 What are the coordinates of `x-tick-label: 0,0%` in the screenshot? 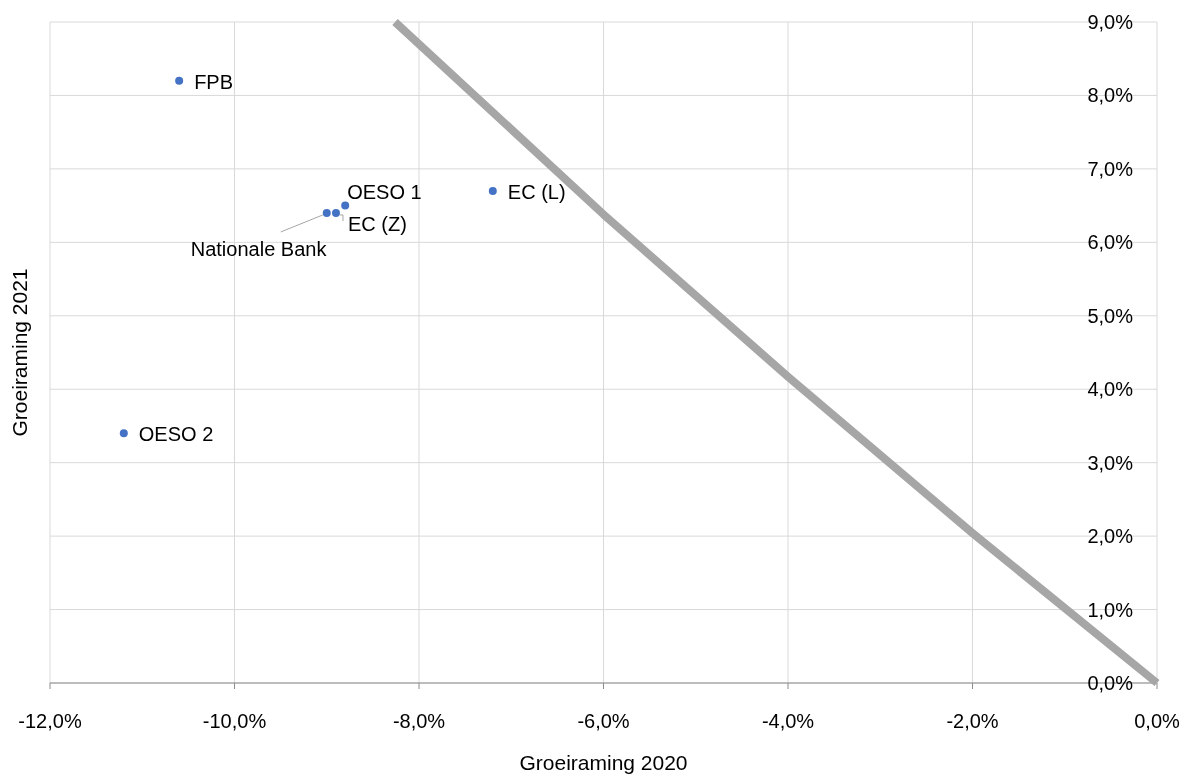 It's located at (1157, 721).